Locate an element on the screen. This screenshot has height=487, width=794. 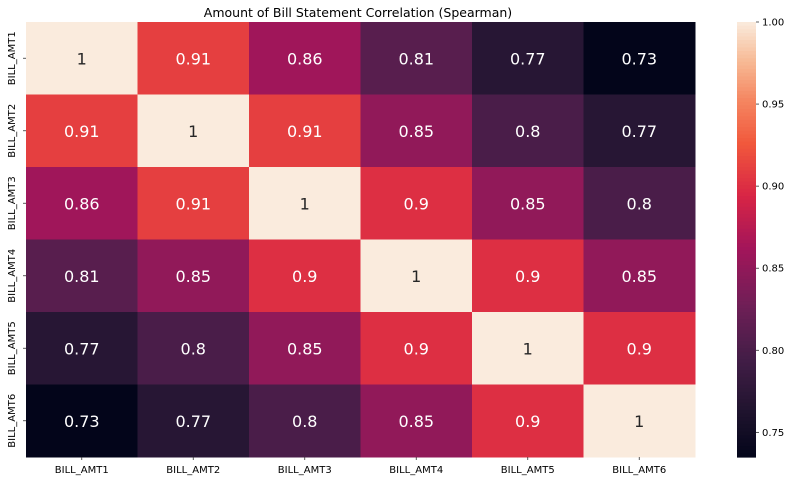
y-tick-label: BILL_AMT3 is located at coordinates (12, 203).